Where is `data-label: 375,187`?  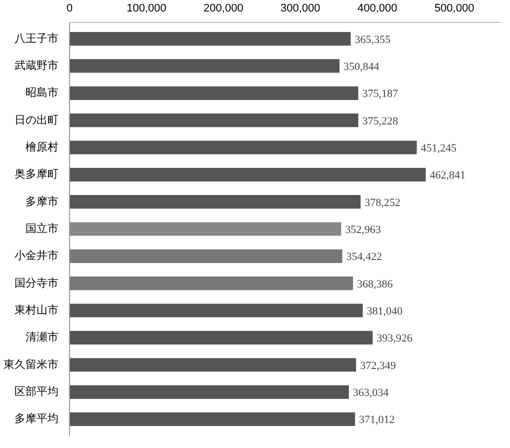 data-label: 375,187 is located at coordinates (380, 94).